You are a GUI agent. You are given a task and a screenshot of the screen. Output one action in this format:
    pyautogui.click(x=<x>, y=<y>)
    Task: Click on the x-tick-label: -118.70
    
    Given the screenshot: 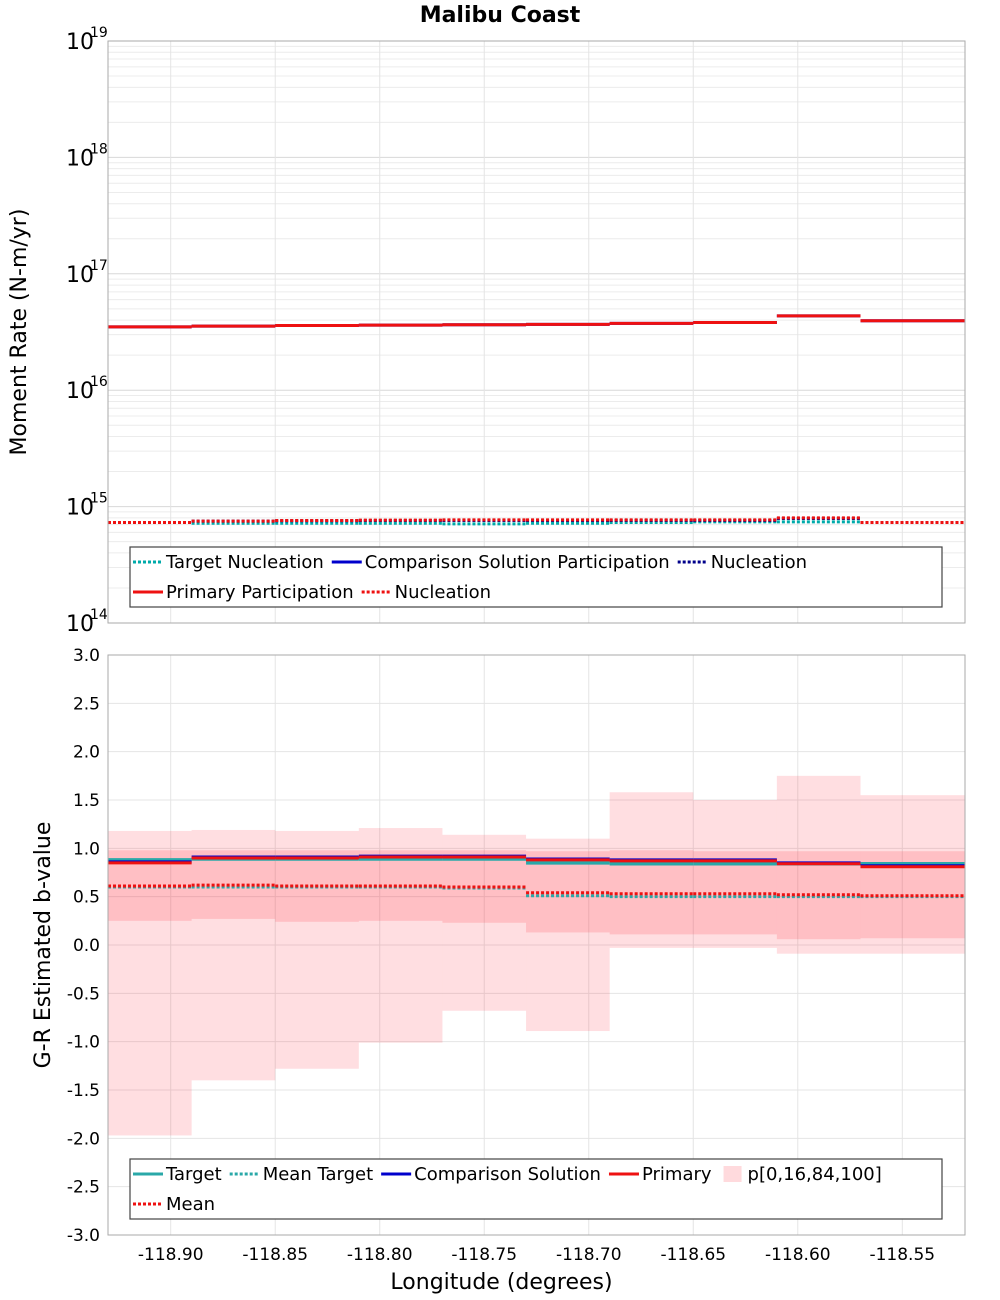 What is the action you would take?
    pyautogui.click(x=589, y=1255)
    